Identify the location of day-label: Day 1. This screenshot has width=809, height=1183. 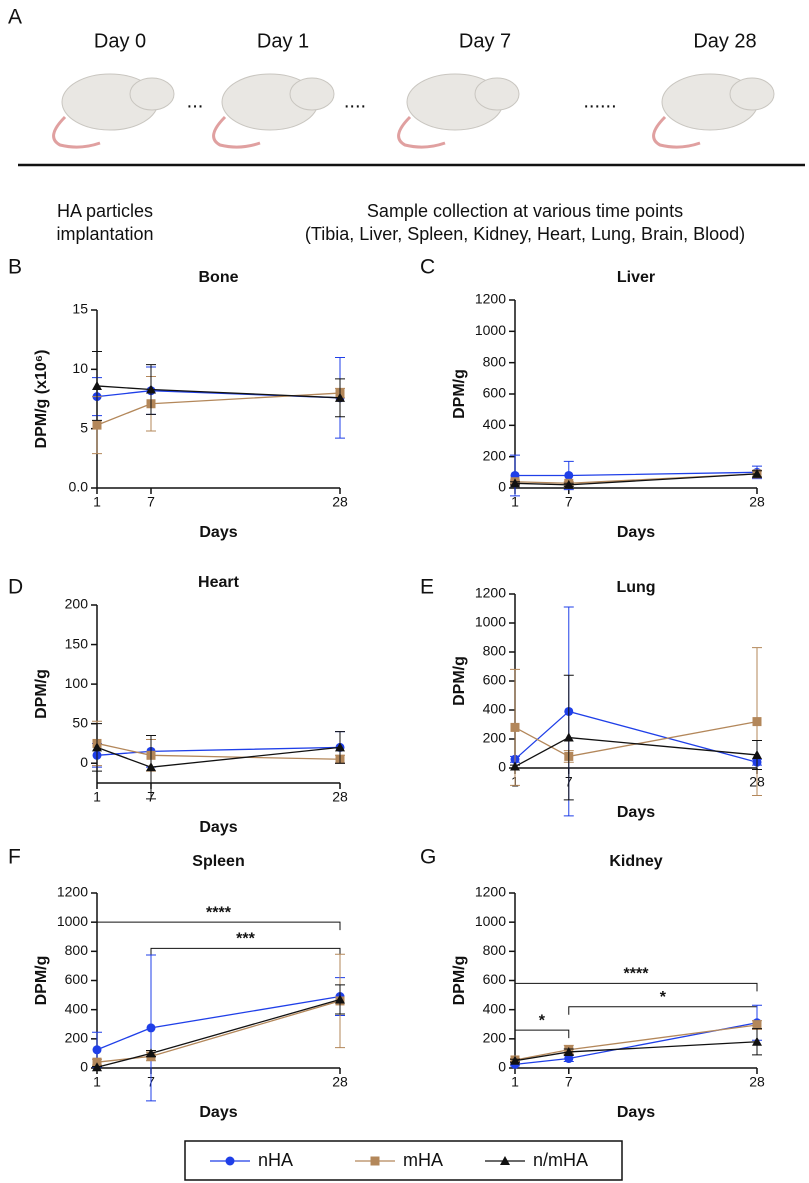
(283, 41).